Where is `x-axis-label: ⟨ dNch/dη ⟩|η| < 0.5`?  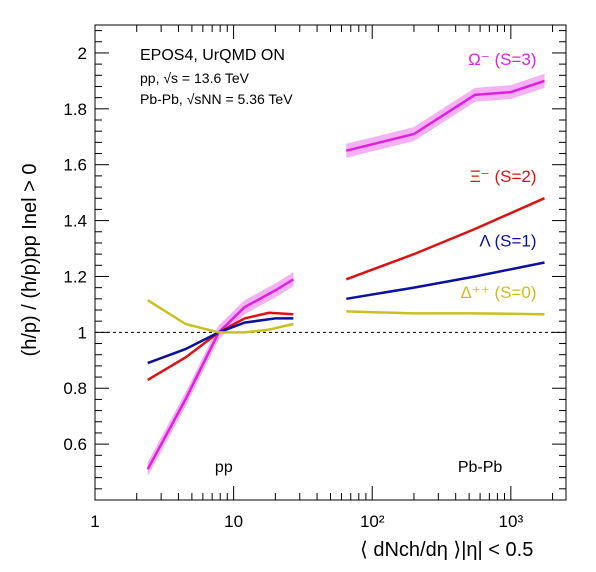
x-axis-label: ⟨ dNch/dη ⟩|η| < 0.5 is located at coordinates (446, 550).